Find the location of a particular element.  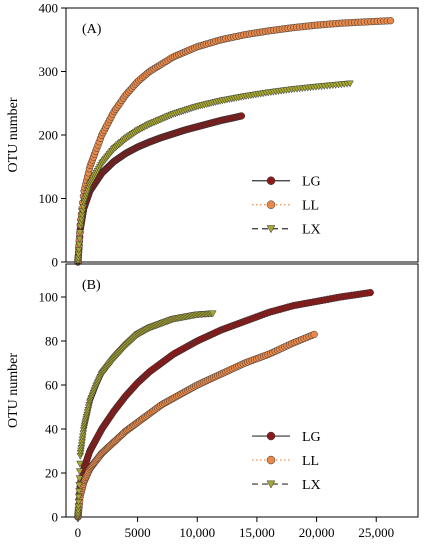

panel-label: (B) is located at coordinates (91, 285).